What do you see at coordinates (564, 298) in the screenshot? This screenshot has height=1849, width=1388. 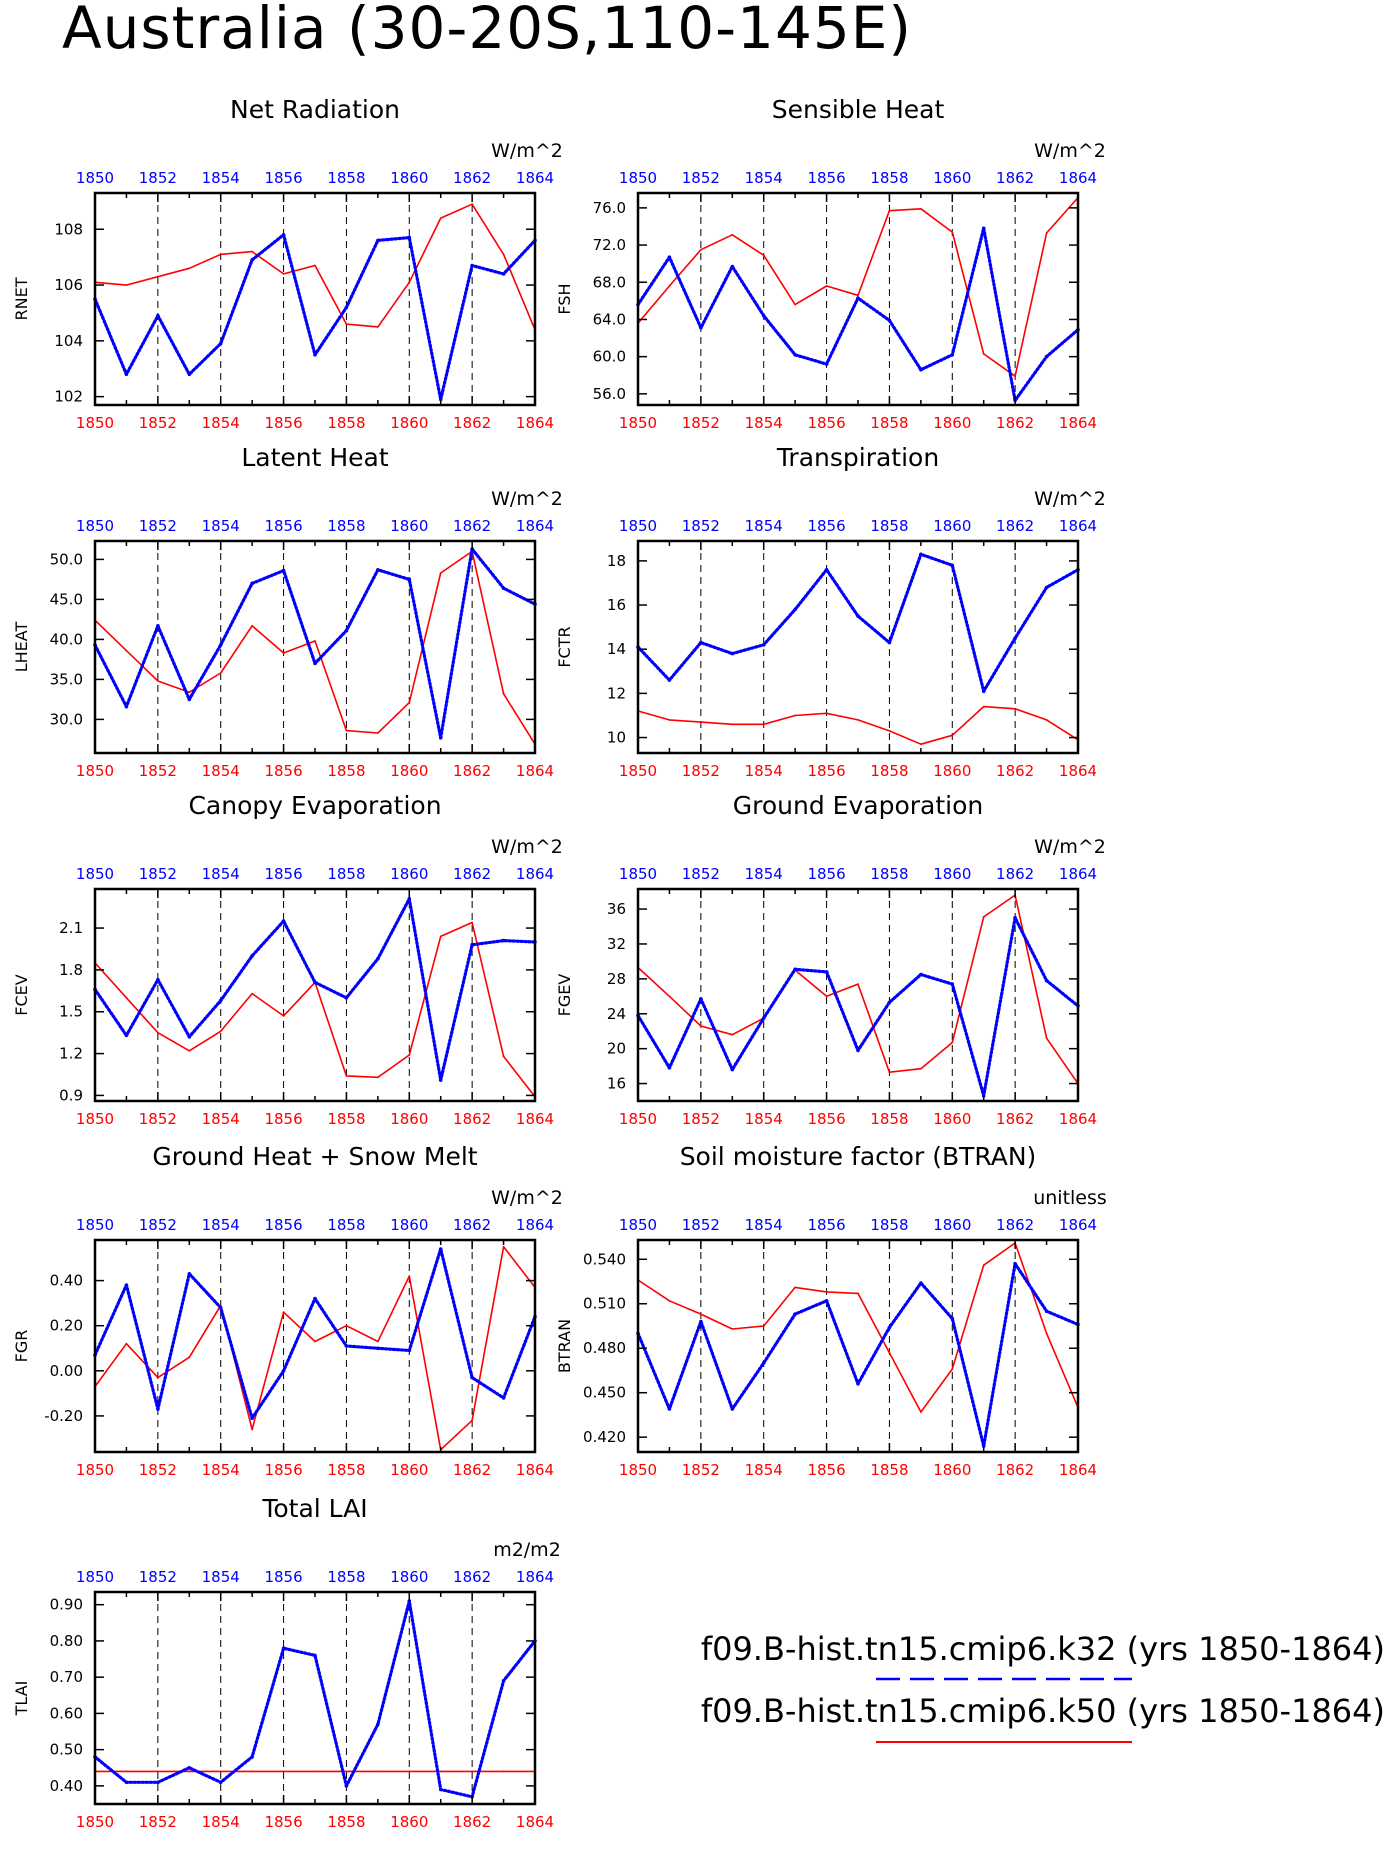 I see `y-axis-label: FSH` at bounding box center [564, 298].